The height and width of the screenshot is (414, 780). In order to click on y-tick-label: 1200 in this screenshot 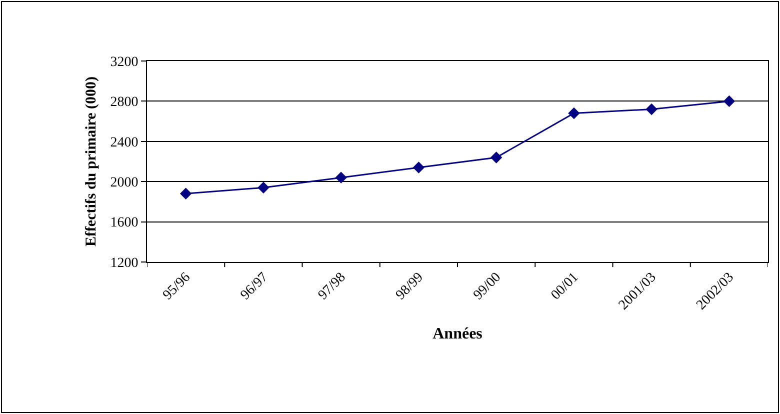, I will do `click(124, 263)`.